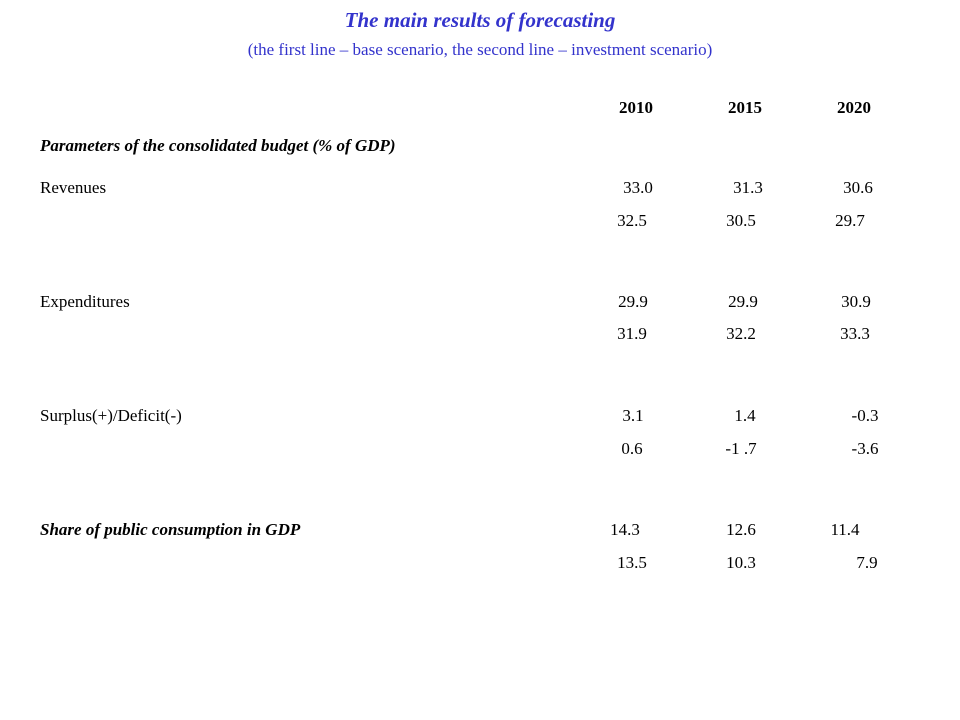  Describe the element at coordinates (850, 220) in the screenshot. I see `revenues-investment-2020: 29.7` at that location.